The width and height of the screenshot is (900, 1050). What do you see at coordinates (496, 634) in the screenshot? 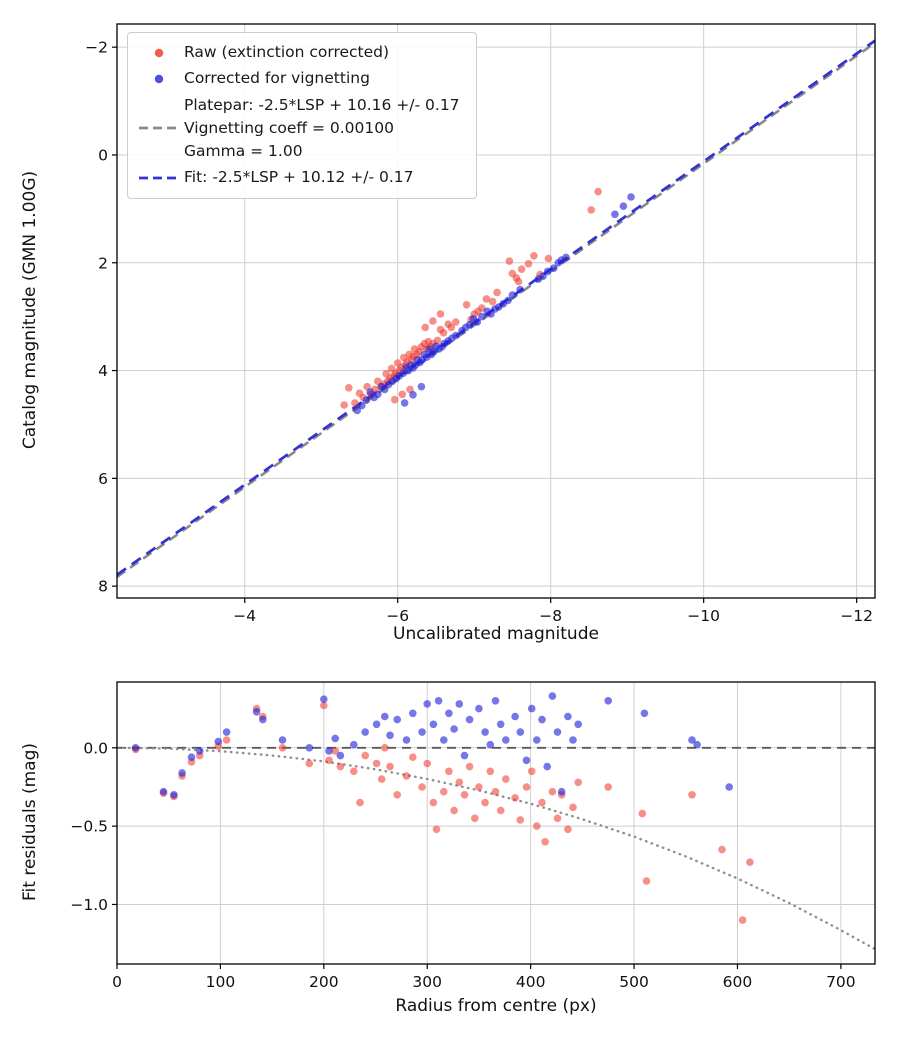
I see `top-x-axis-label: Uncalibrated magnitude` at bounding box center [496, 634].